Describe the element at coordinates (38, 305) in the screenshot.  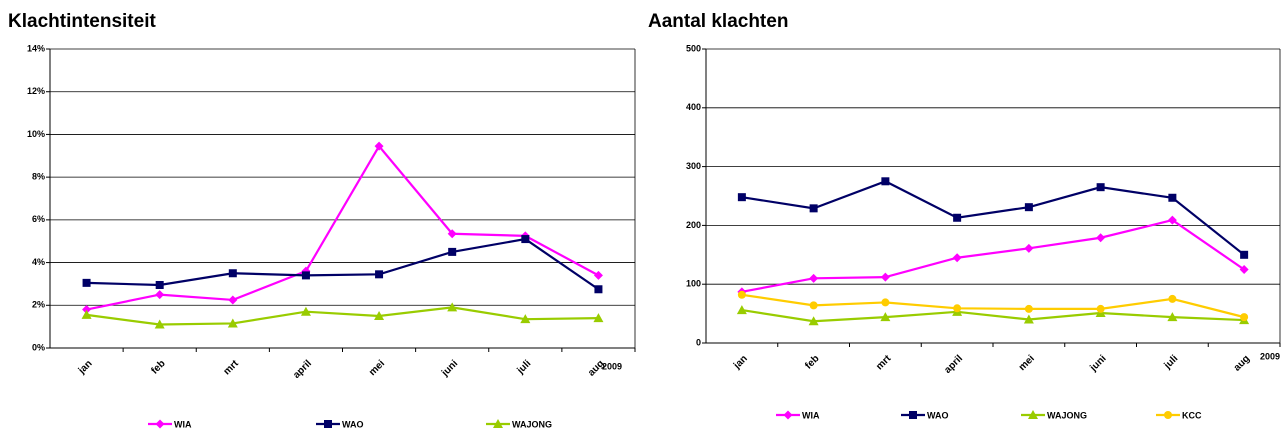
I see `y-tick-label: 2%` at that location.